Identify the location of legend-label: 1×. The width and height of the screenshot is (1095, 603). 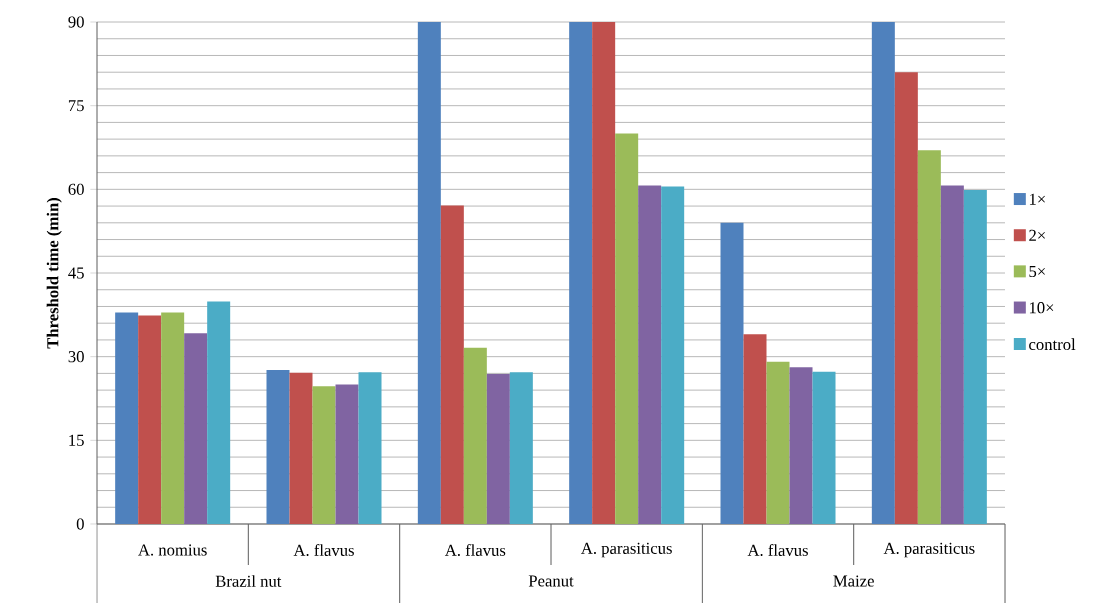
(1037, 199).